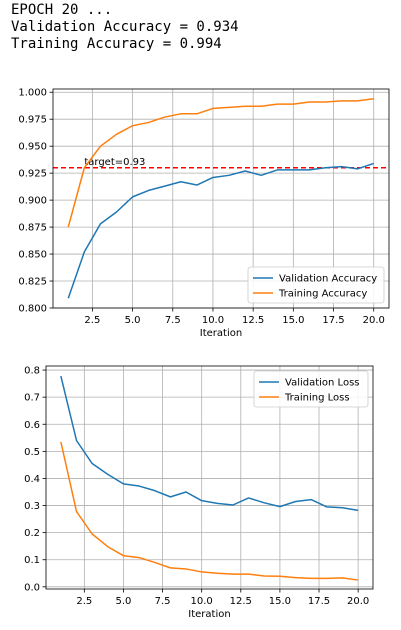  Describe the element at coordinates (317, 398) in the screenshot. I see `legend-label: Training Loss` at that location.